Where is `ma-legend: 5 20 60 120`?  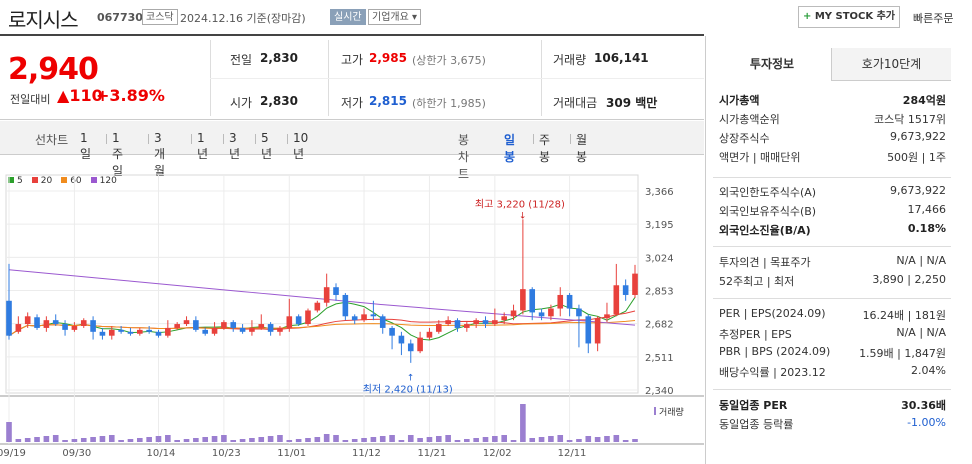 ma-legend: 5 20 60 120 is located at coordinates (67, 181).